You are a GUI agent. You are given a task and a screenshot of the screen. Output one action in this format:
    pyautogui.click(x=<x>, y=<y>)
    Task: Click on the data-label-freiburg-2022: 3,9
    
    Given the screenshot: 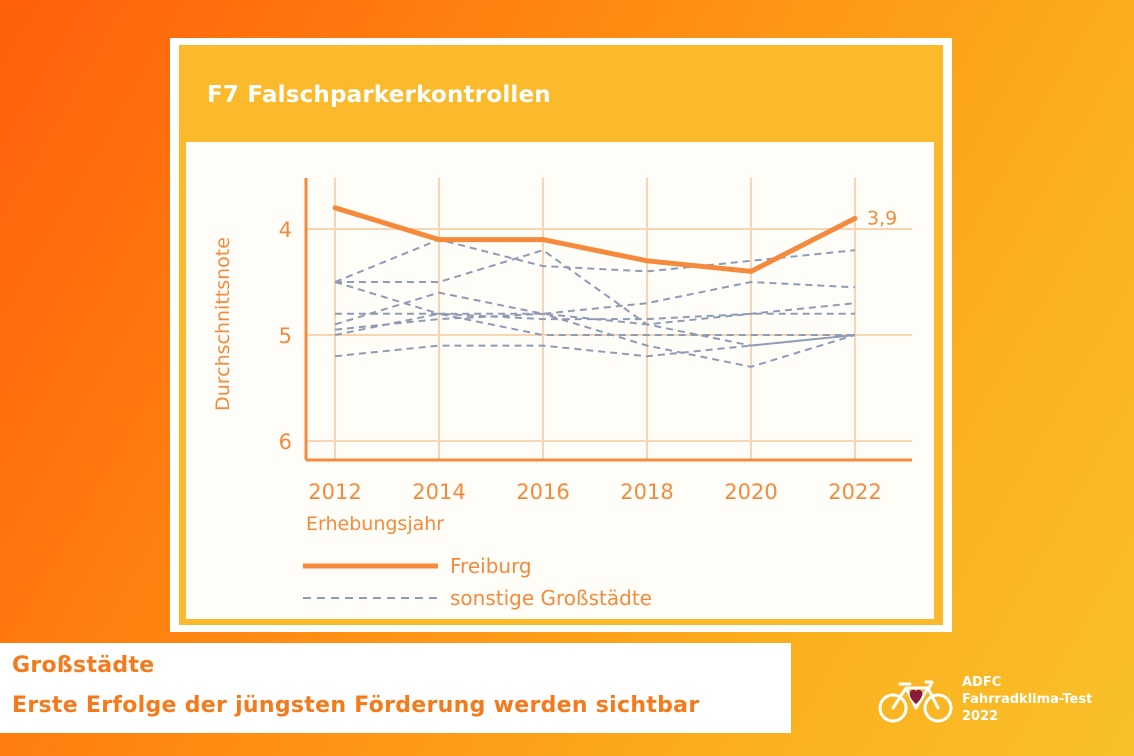 What is the action you would take?
    pyautogui.click(x=882, y=218)
    